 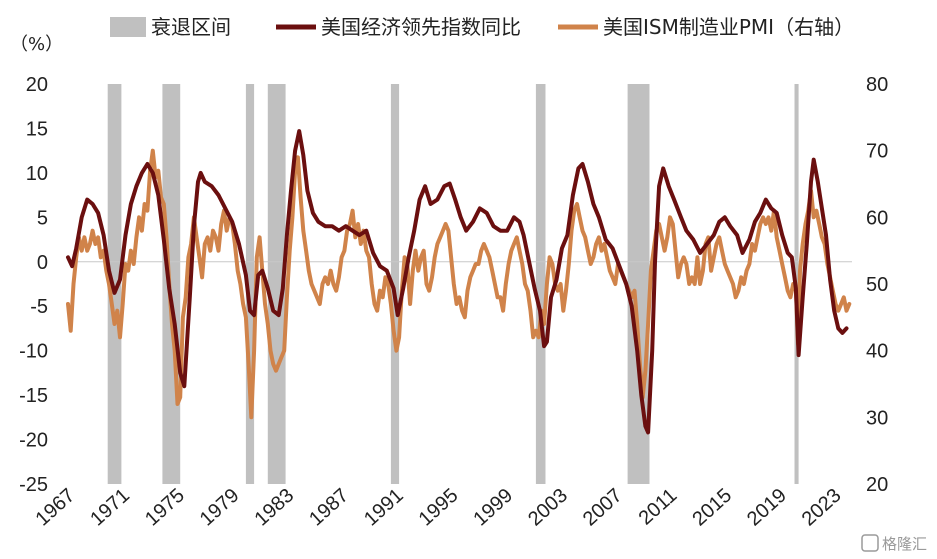 What do you see at coordinates (548, 507) in the screenshot?
I see `x-tick-label: 2003` at bounding box center [548, 507].